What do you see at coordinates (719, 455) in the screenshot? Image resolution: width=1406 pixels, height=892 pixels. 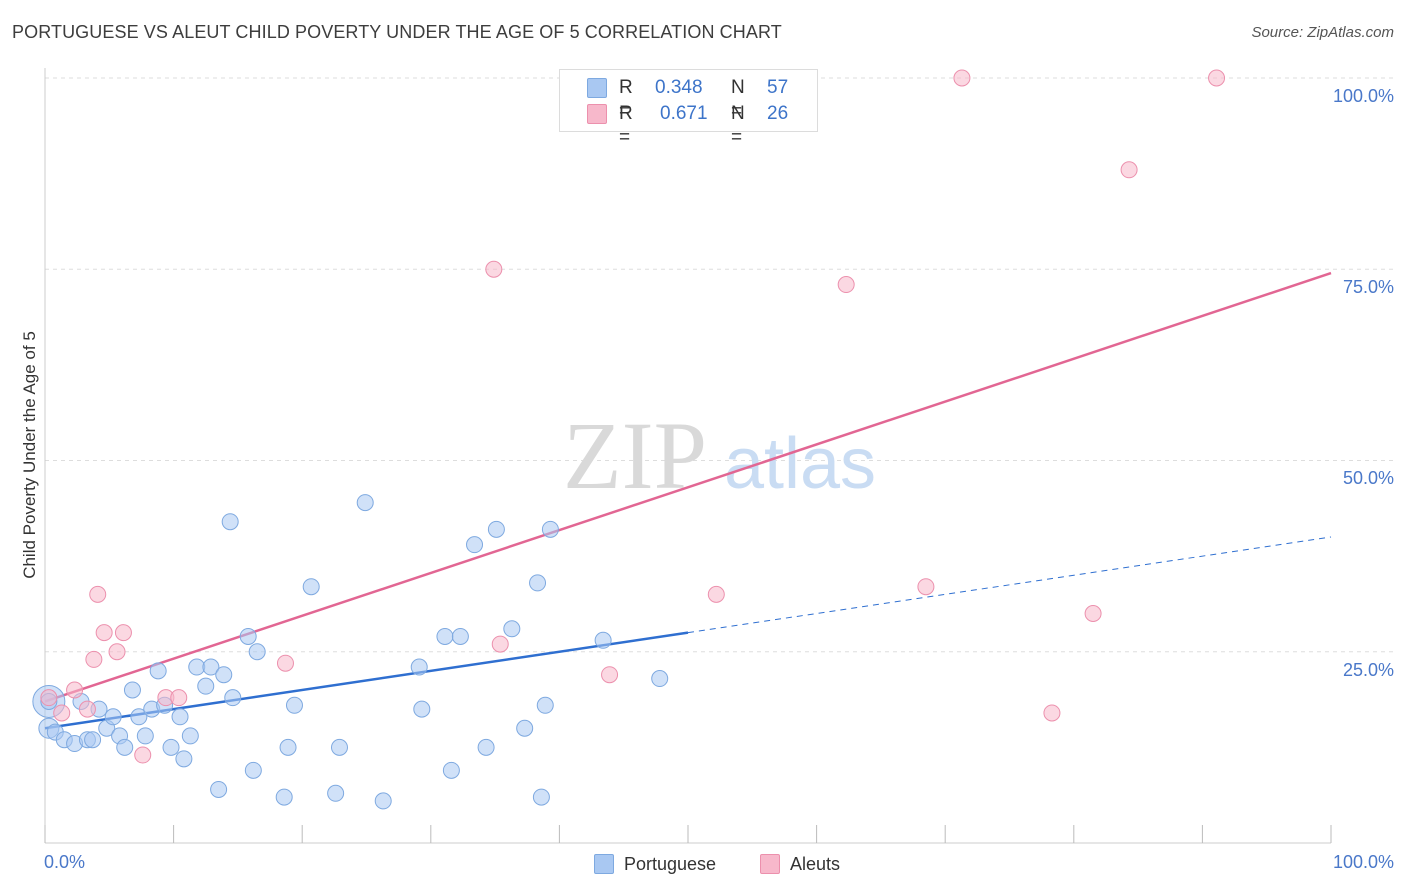 I see `watermark: ZIP atlas` at bounding box center [719, 455].